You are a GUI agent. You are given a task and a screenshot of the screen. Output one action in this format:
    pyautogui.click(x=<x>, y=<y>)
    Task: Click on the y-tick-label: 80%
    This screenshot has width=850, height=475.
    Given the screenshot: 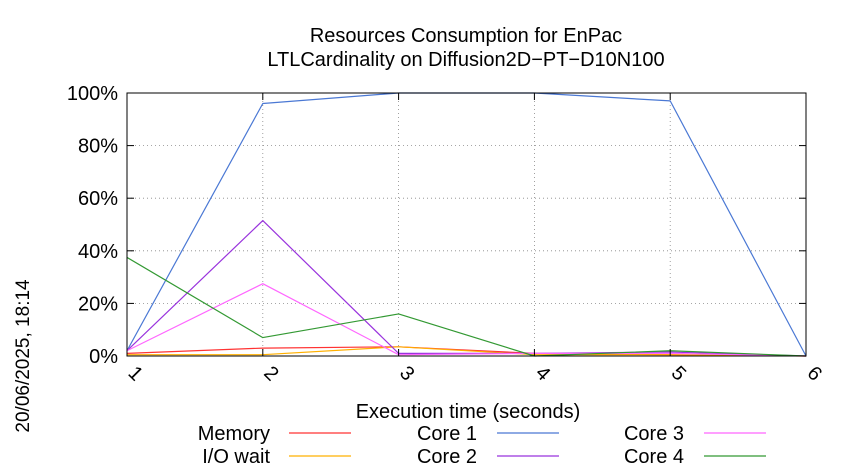 What is the action you would take?
    pyautogui.click(x=98, y=147)
    